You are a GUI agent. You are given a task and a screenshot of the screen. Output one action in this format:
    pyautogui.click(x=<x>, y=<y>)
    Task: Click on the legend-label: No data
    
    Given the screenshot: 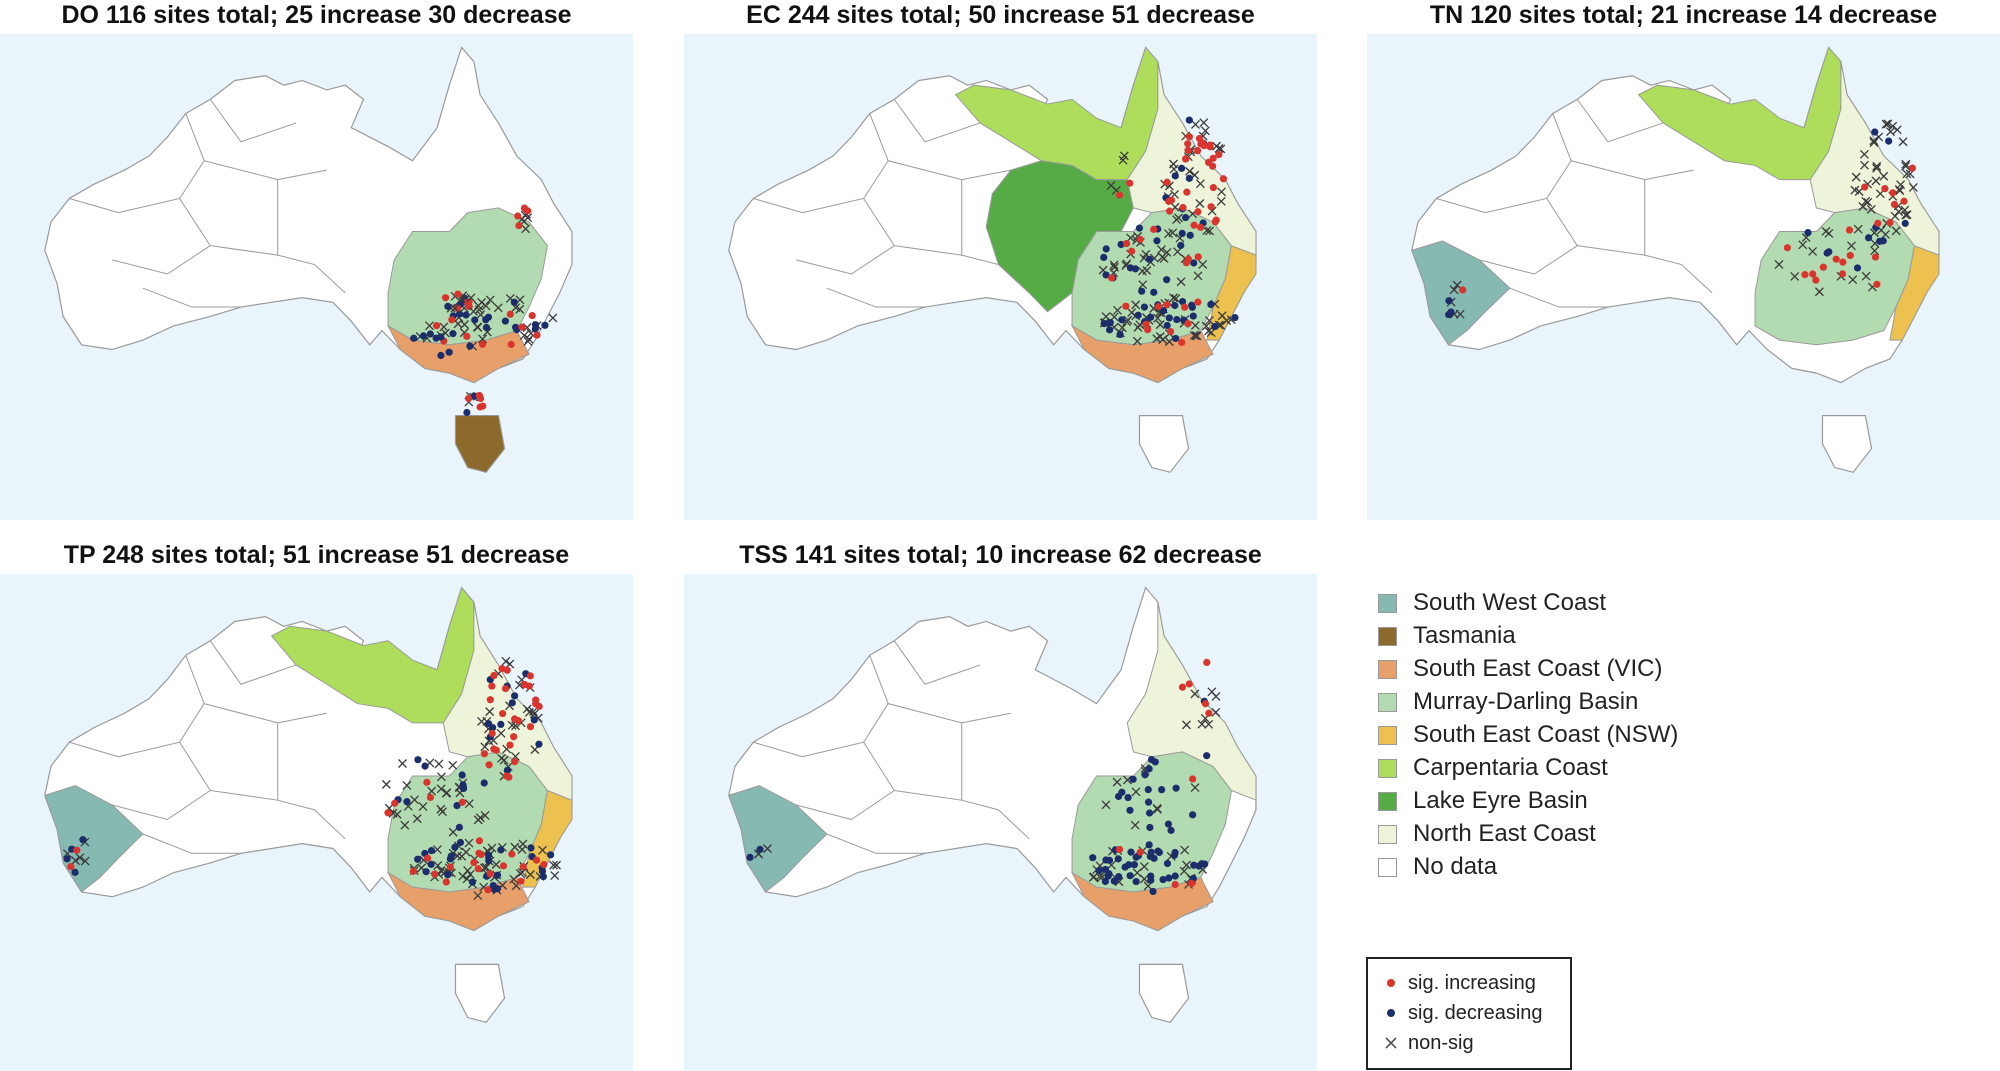 What is the action you would take?
    pyautogui.click(x=1455, y=866)
    